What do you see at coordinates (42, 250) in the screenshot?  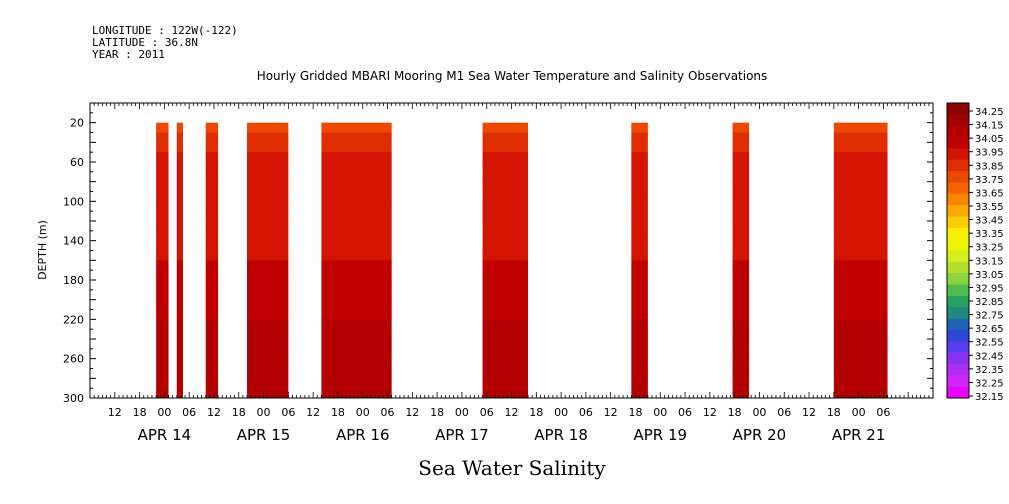 I see `y-axis-label: DEPTH (m)` at bounding box center [42, 250].